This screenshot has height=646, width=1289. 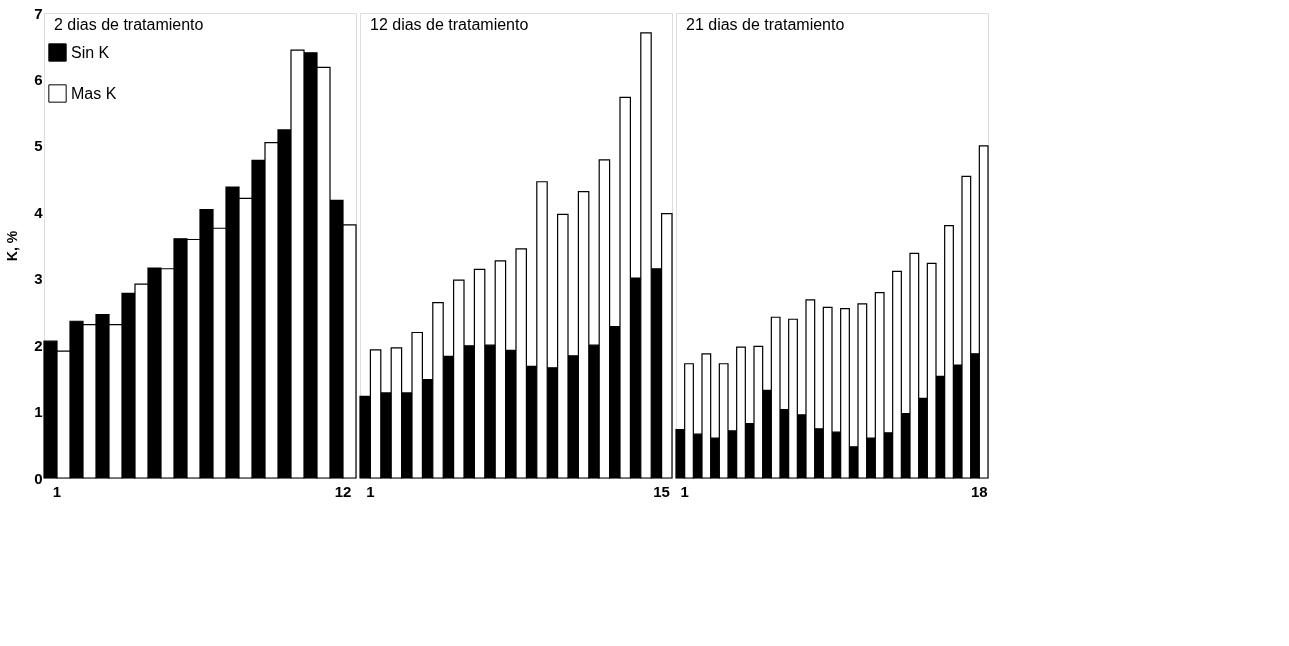 I want to click on y-tick-label: 7, so click(x=38, y=13).